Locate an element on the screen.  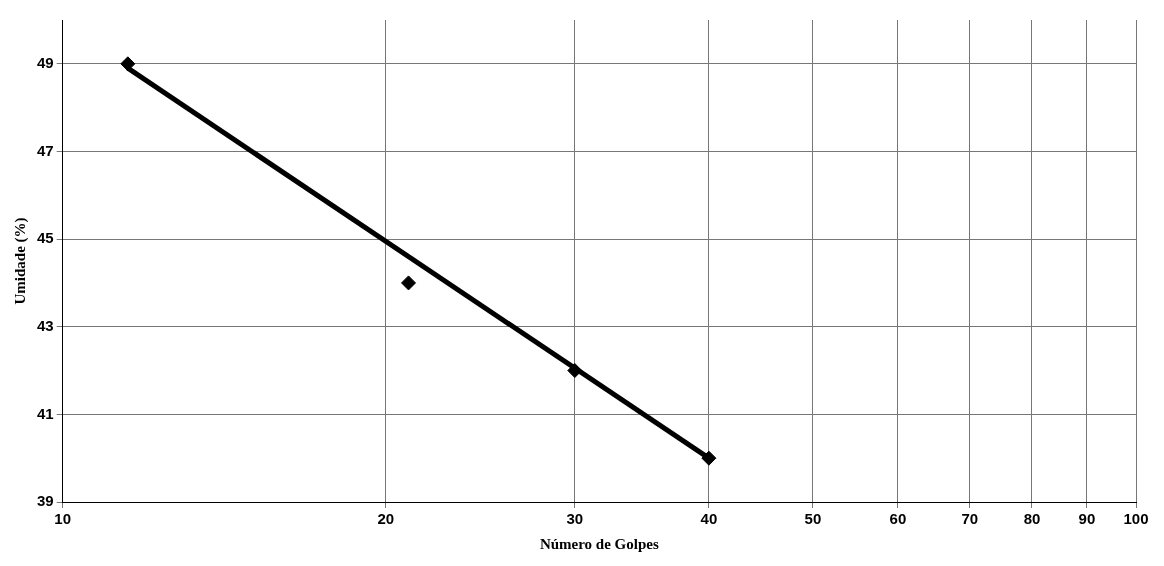
y-axis-title: Umidade (%) is located at coordinates (20, 261).